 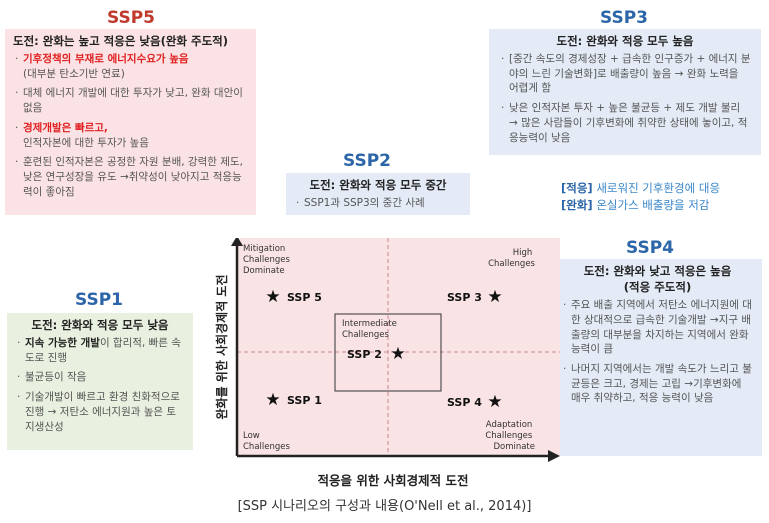 What do you see at coordinates (378, 185) in the screenshot?
I see `ssp2-heading: 도전: 완화와 적응 모두 중간` at bounding box center [378, 185].